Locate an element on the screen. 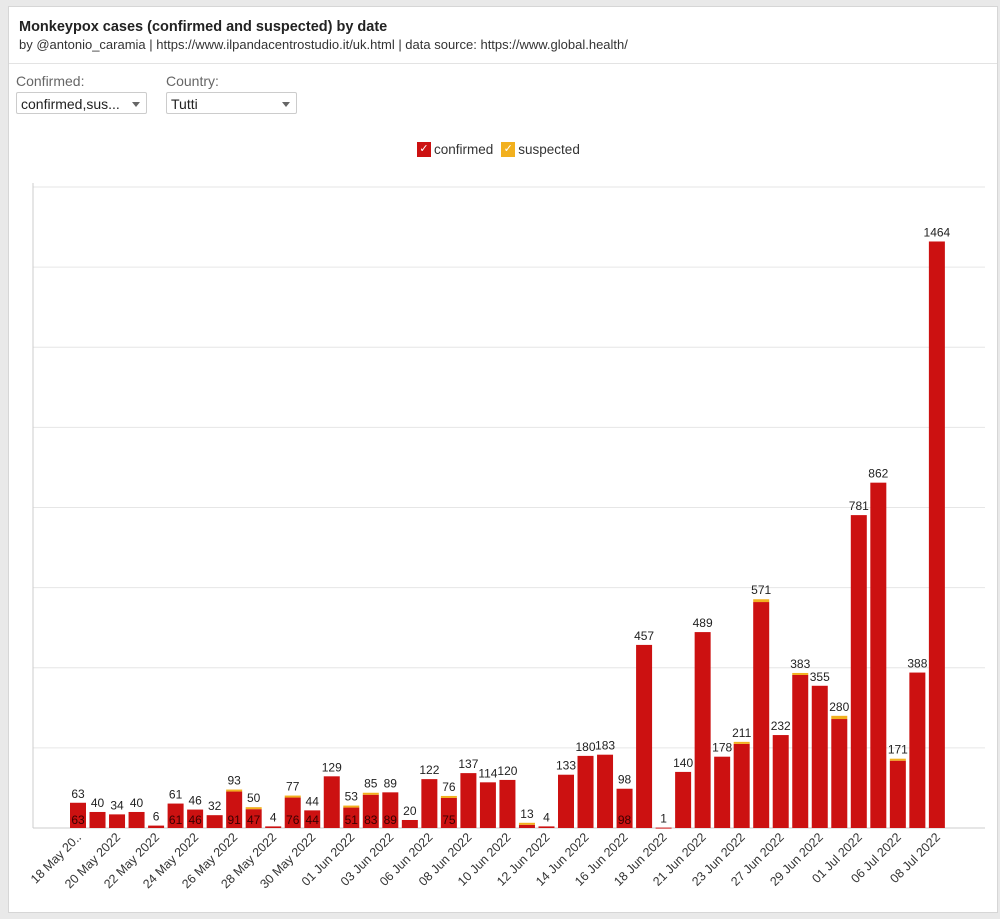  data-label: 46 is located at coordinates (195, 801).